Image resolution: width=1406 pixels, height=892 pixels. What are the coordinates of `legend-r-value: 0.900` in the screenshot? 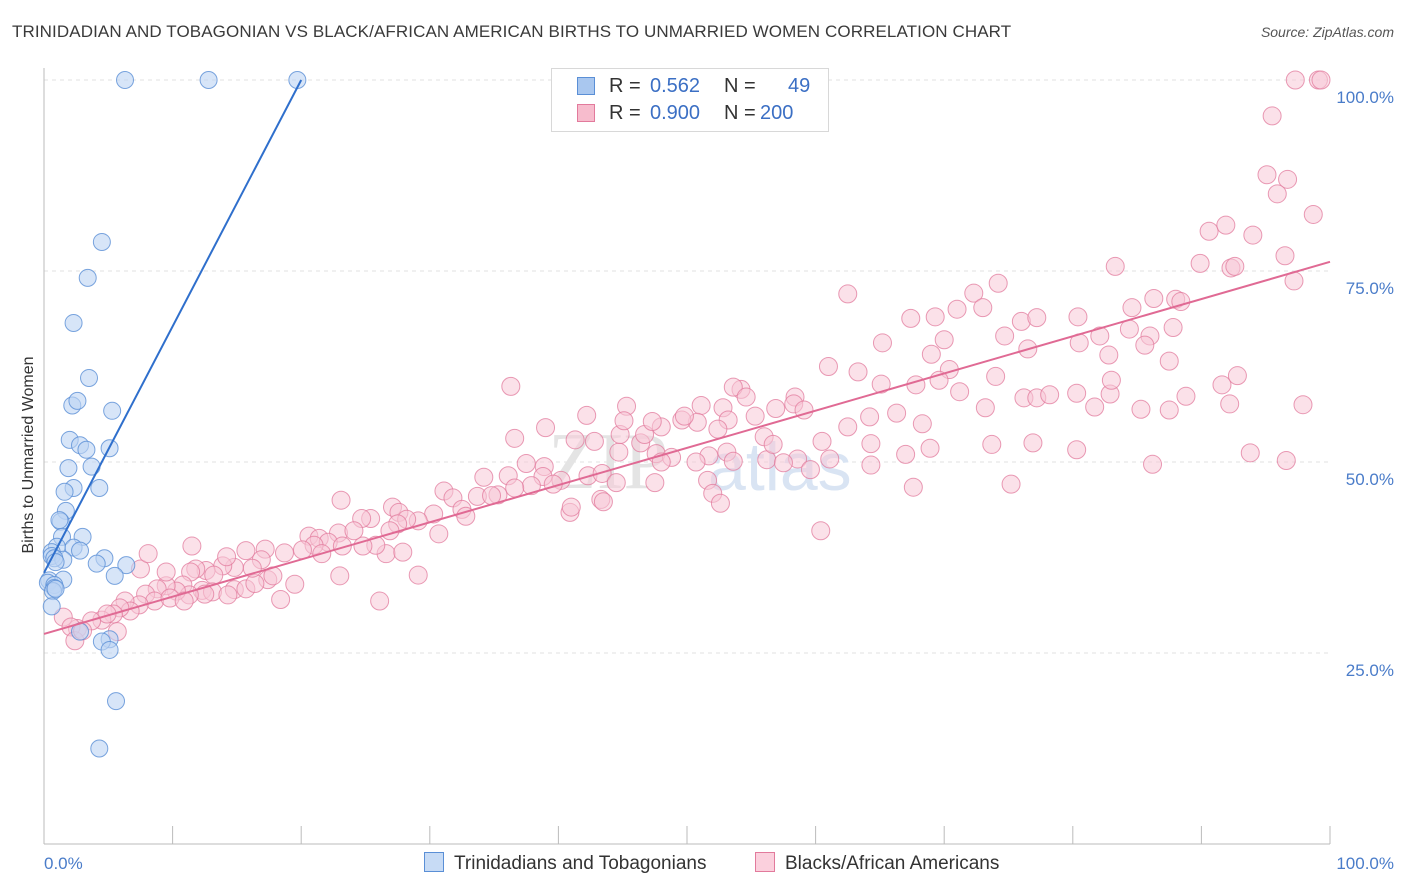 It's located at (675, 113).